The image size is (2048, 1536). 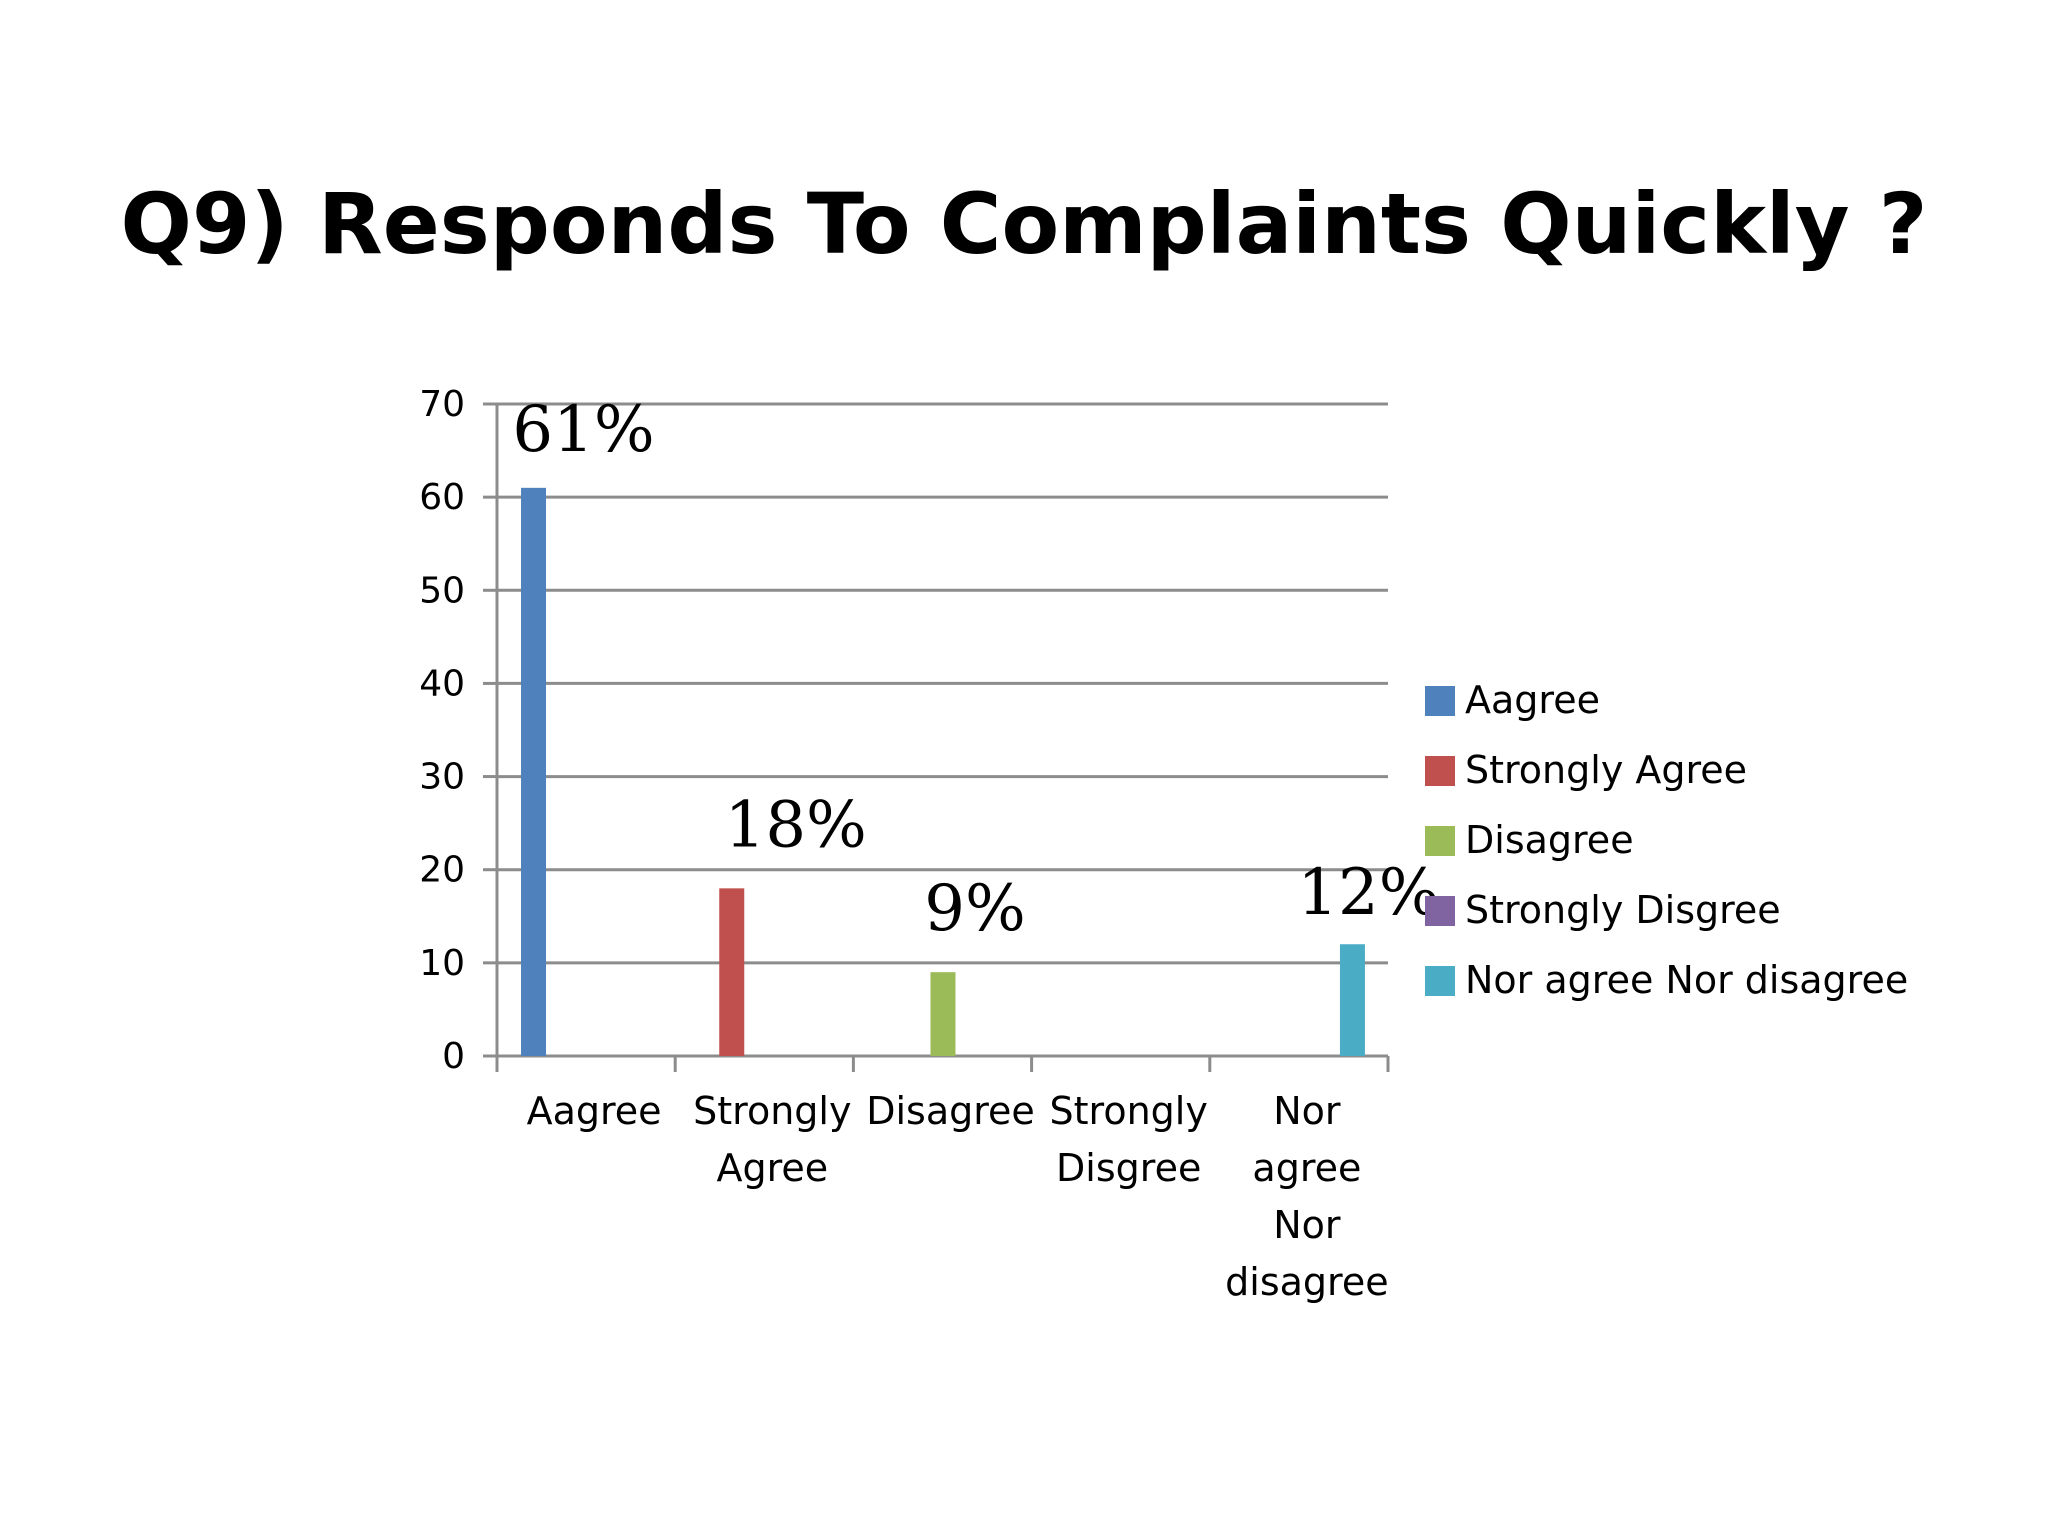 What do you see at coordinates (442, 963) in the screenshot?
I see `y-tick-label: 10` at bounding box center [442, 963].